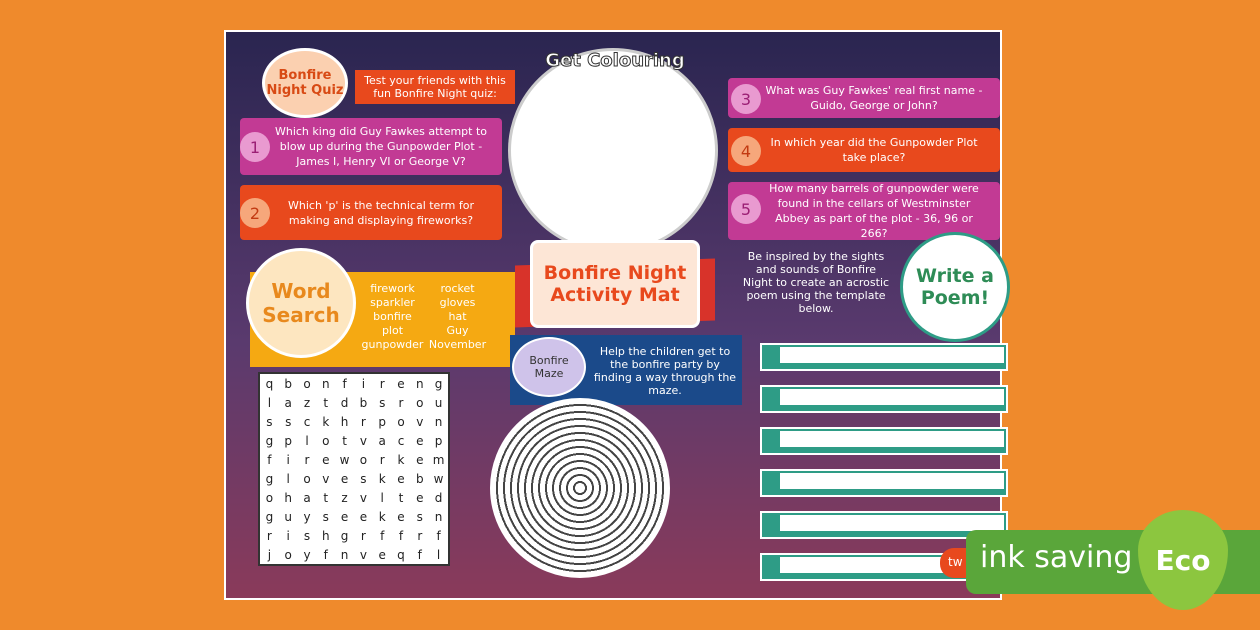 The height and width of the screenshot is (630, 1260). Describe the element at coordinates (1056, 557) in the screenshot. I see `eco-label: ink saving` at that location.